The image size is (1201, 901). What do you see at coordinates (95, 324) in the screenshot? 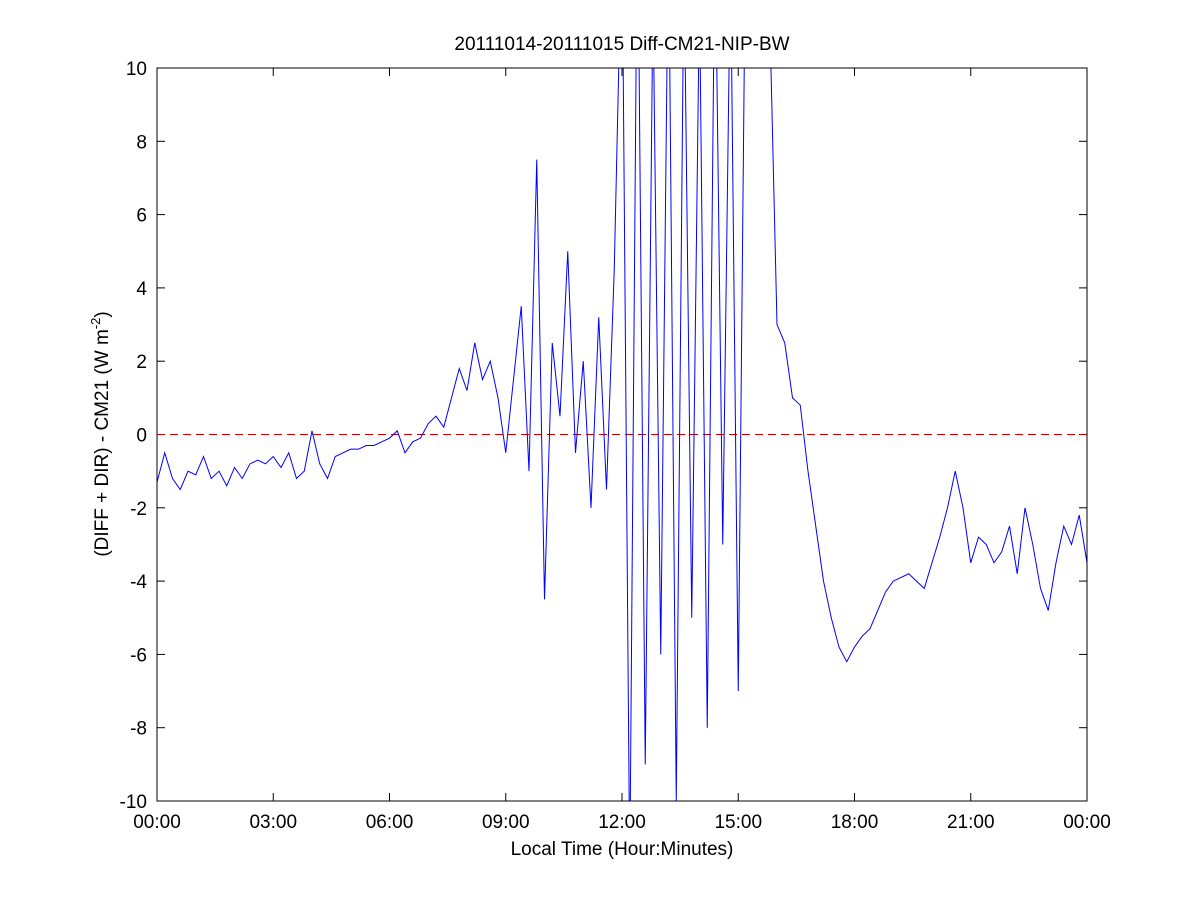
I see `y-axis-label-sup: -2` at bounding box center [95, 324].